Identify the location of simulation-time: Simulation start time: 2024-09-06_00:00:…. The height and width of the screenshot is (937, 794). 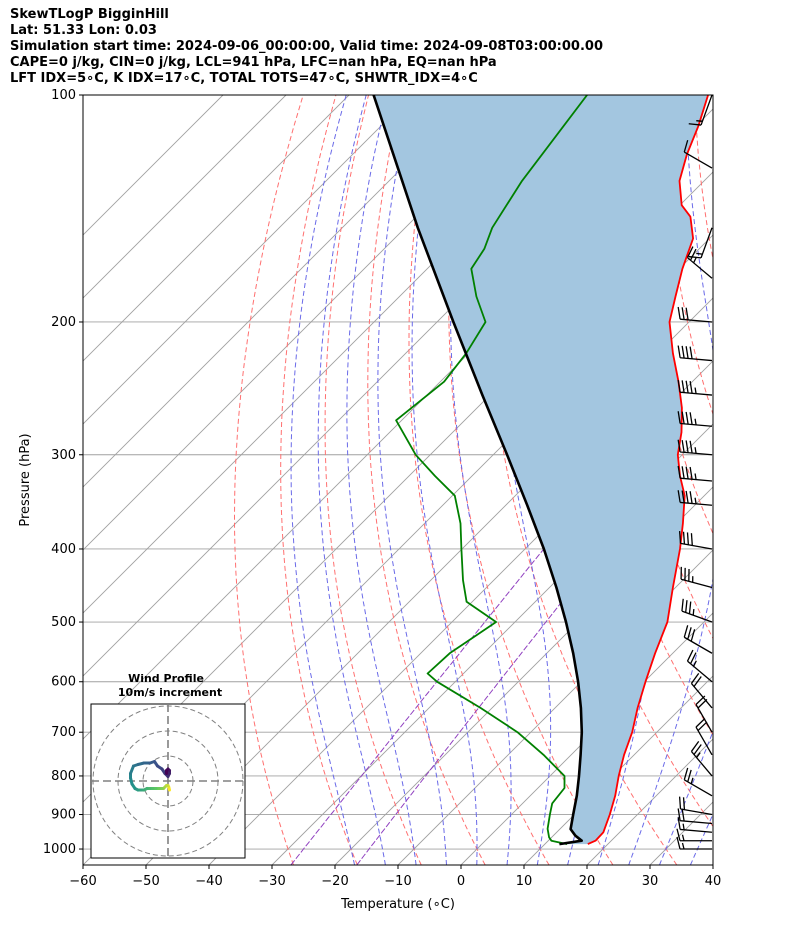
(306, 46).